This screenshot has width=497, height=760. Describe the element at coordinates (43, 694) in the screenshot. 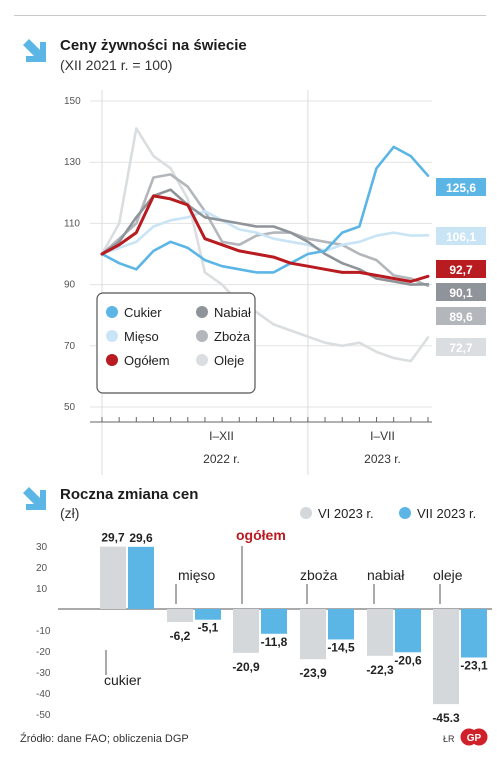

I see `bar-y-tick-label: -40` at that location.